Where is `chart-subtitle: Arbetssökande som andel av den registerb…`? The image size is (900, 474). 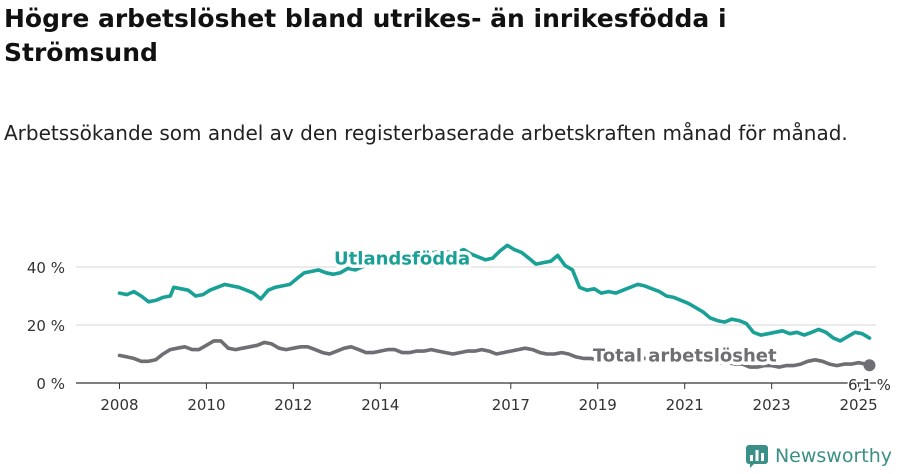 chart-subtitle: Arbetssökande som andel av den registerb… is located at coordinates (426, 133).